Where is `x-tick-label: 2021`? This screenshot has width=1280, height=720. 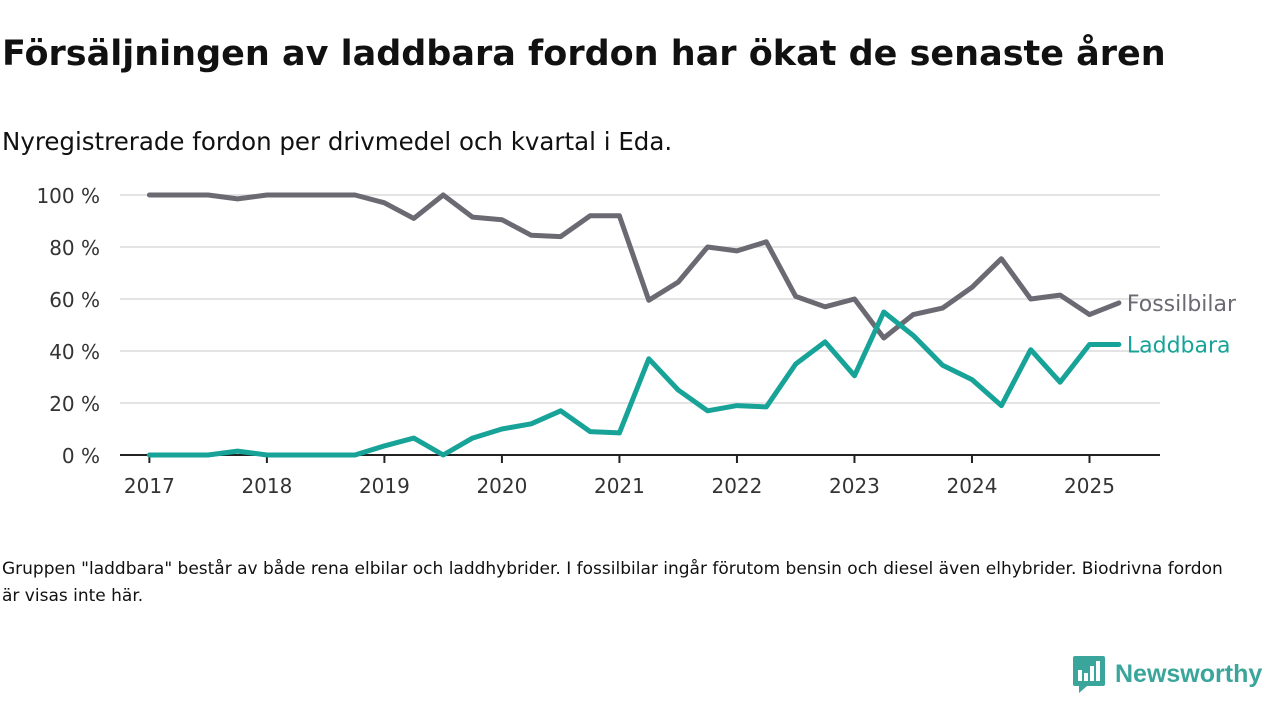 x-tick-label: 2021 is located at coordinates (619, 486).